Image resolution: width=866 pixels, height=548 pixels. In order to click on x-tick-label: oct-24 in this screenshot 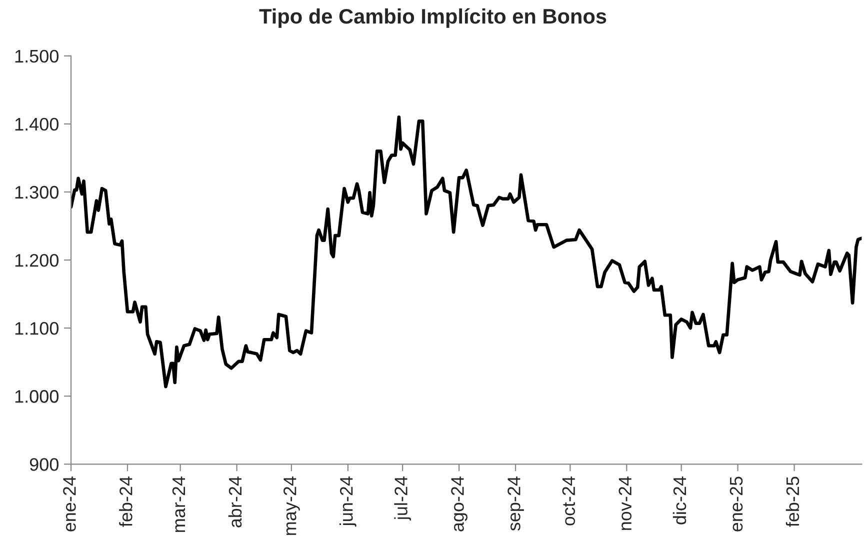, I will do `click(569, 501)`.